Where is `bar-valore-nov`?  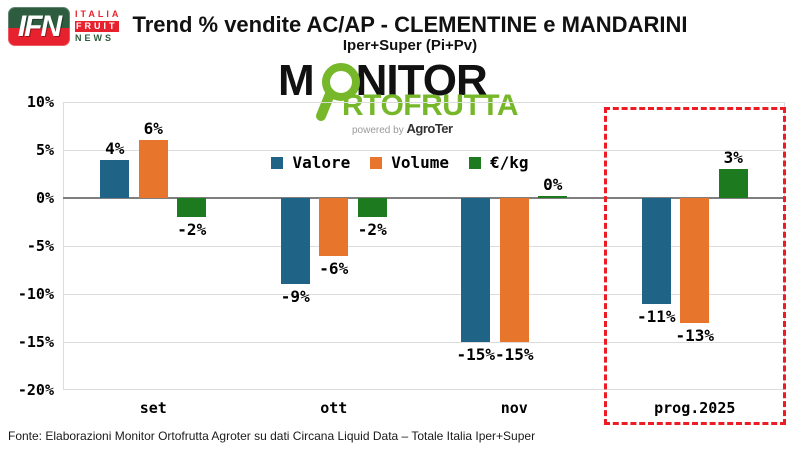
bar-valore-nov is located at coordinates (476, 270).